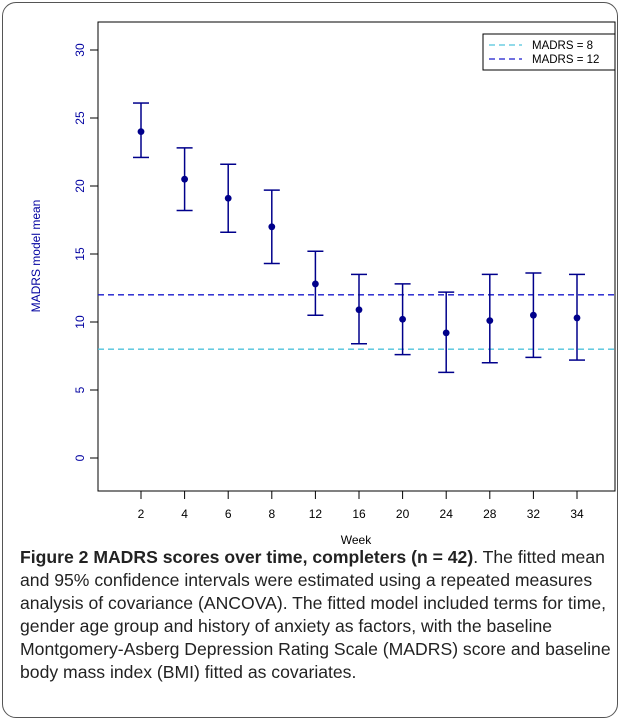 This screenshot has width=622, height=722. I want to click on y-tick-label: 5, so click(80, 389).